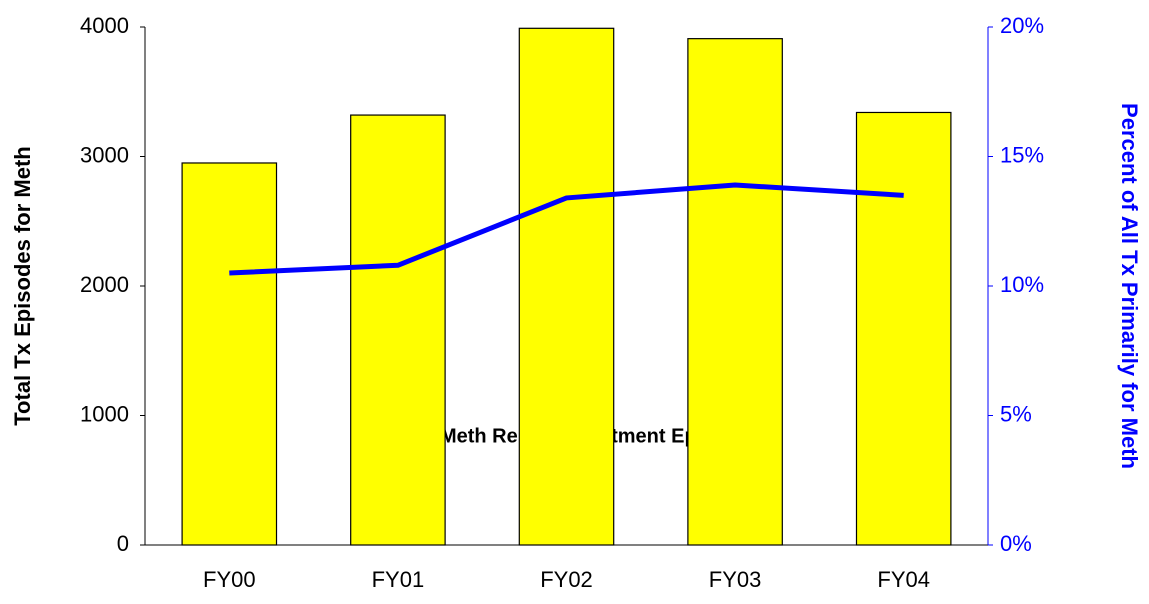  Describe the element at coordinates (1129, 286) in the screenshot. I see `y2-axis-label: Percent of All Tx Primarily for Meth` at that location.